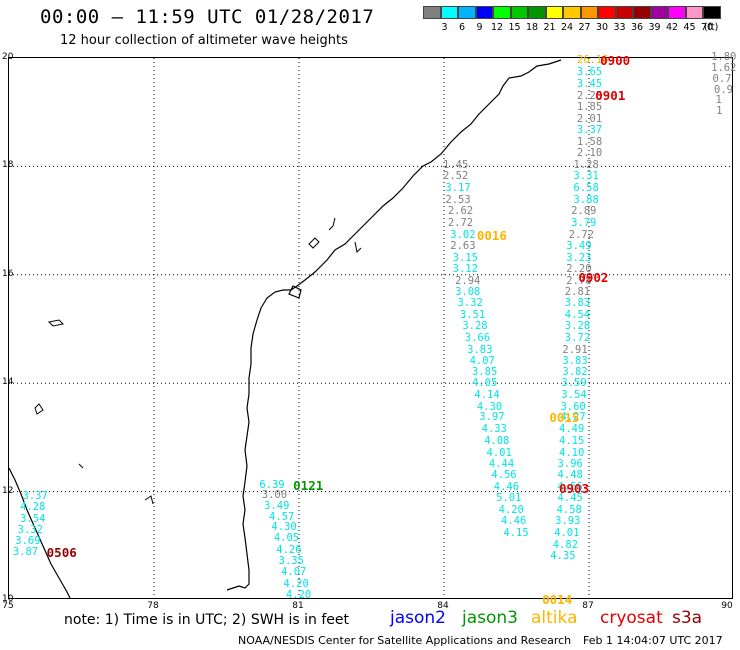  I want to click on longitude-tick: 90, so click(727, 606).